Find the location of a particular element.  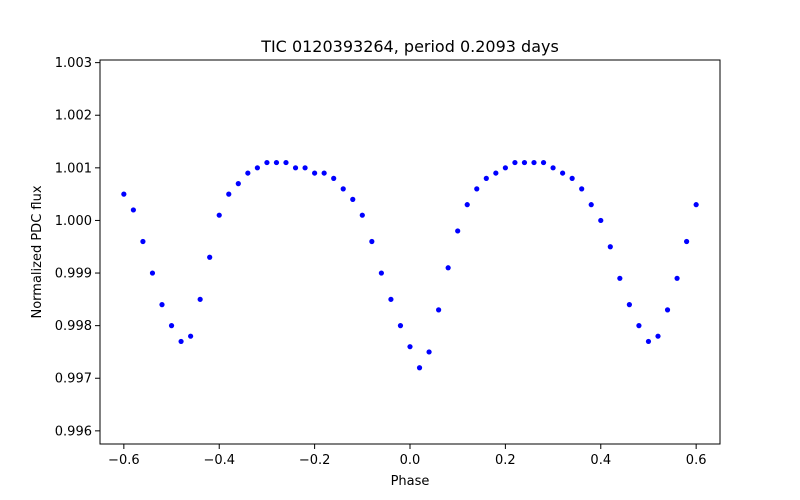

x-axis-ticks: −0.6 −0.4 −0.2 0.0 0.2 0.4 0.6 is located at coordinates (407, 456).